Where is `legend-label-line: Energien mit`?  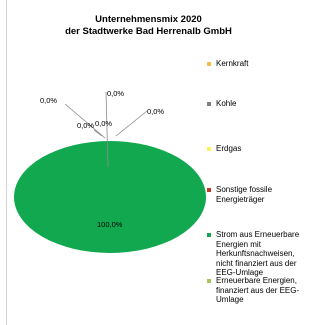
legend-label-line: Energien mit is located at coordinates (238, 244).